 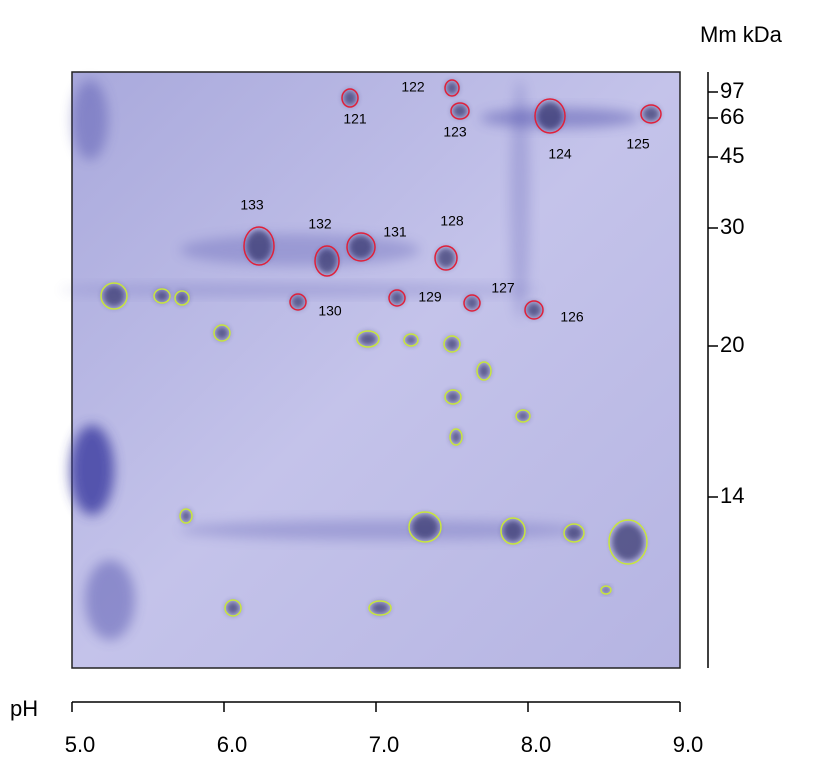 What do you see at coordinates (638, 144) in the screenshot?
I see `spot-label: 125` at bounding box center [638, 144].